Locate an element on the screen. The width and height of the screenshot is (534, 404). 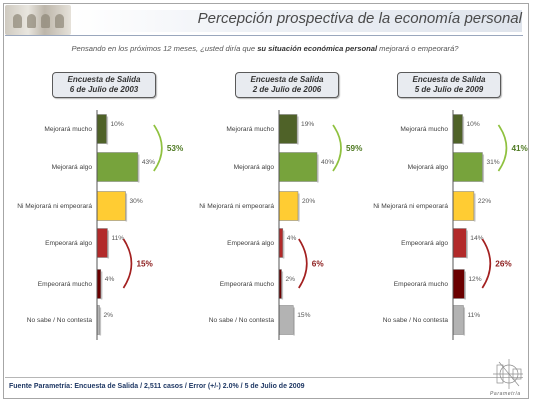
logo-wordmark: Parametría is located at coordinates (505, 394).